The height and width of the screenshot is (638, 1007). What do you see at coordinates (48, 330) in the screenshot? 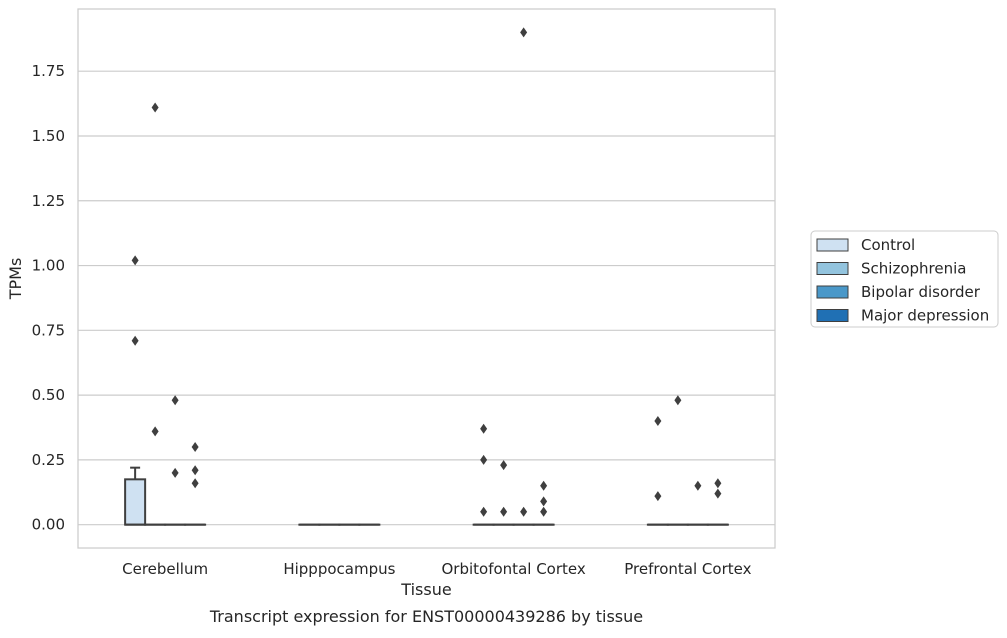
I see `y-tick-label: 0.75` at bounding box center [48, 330].